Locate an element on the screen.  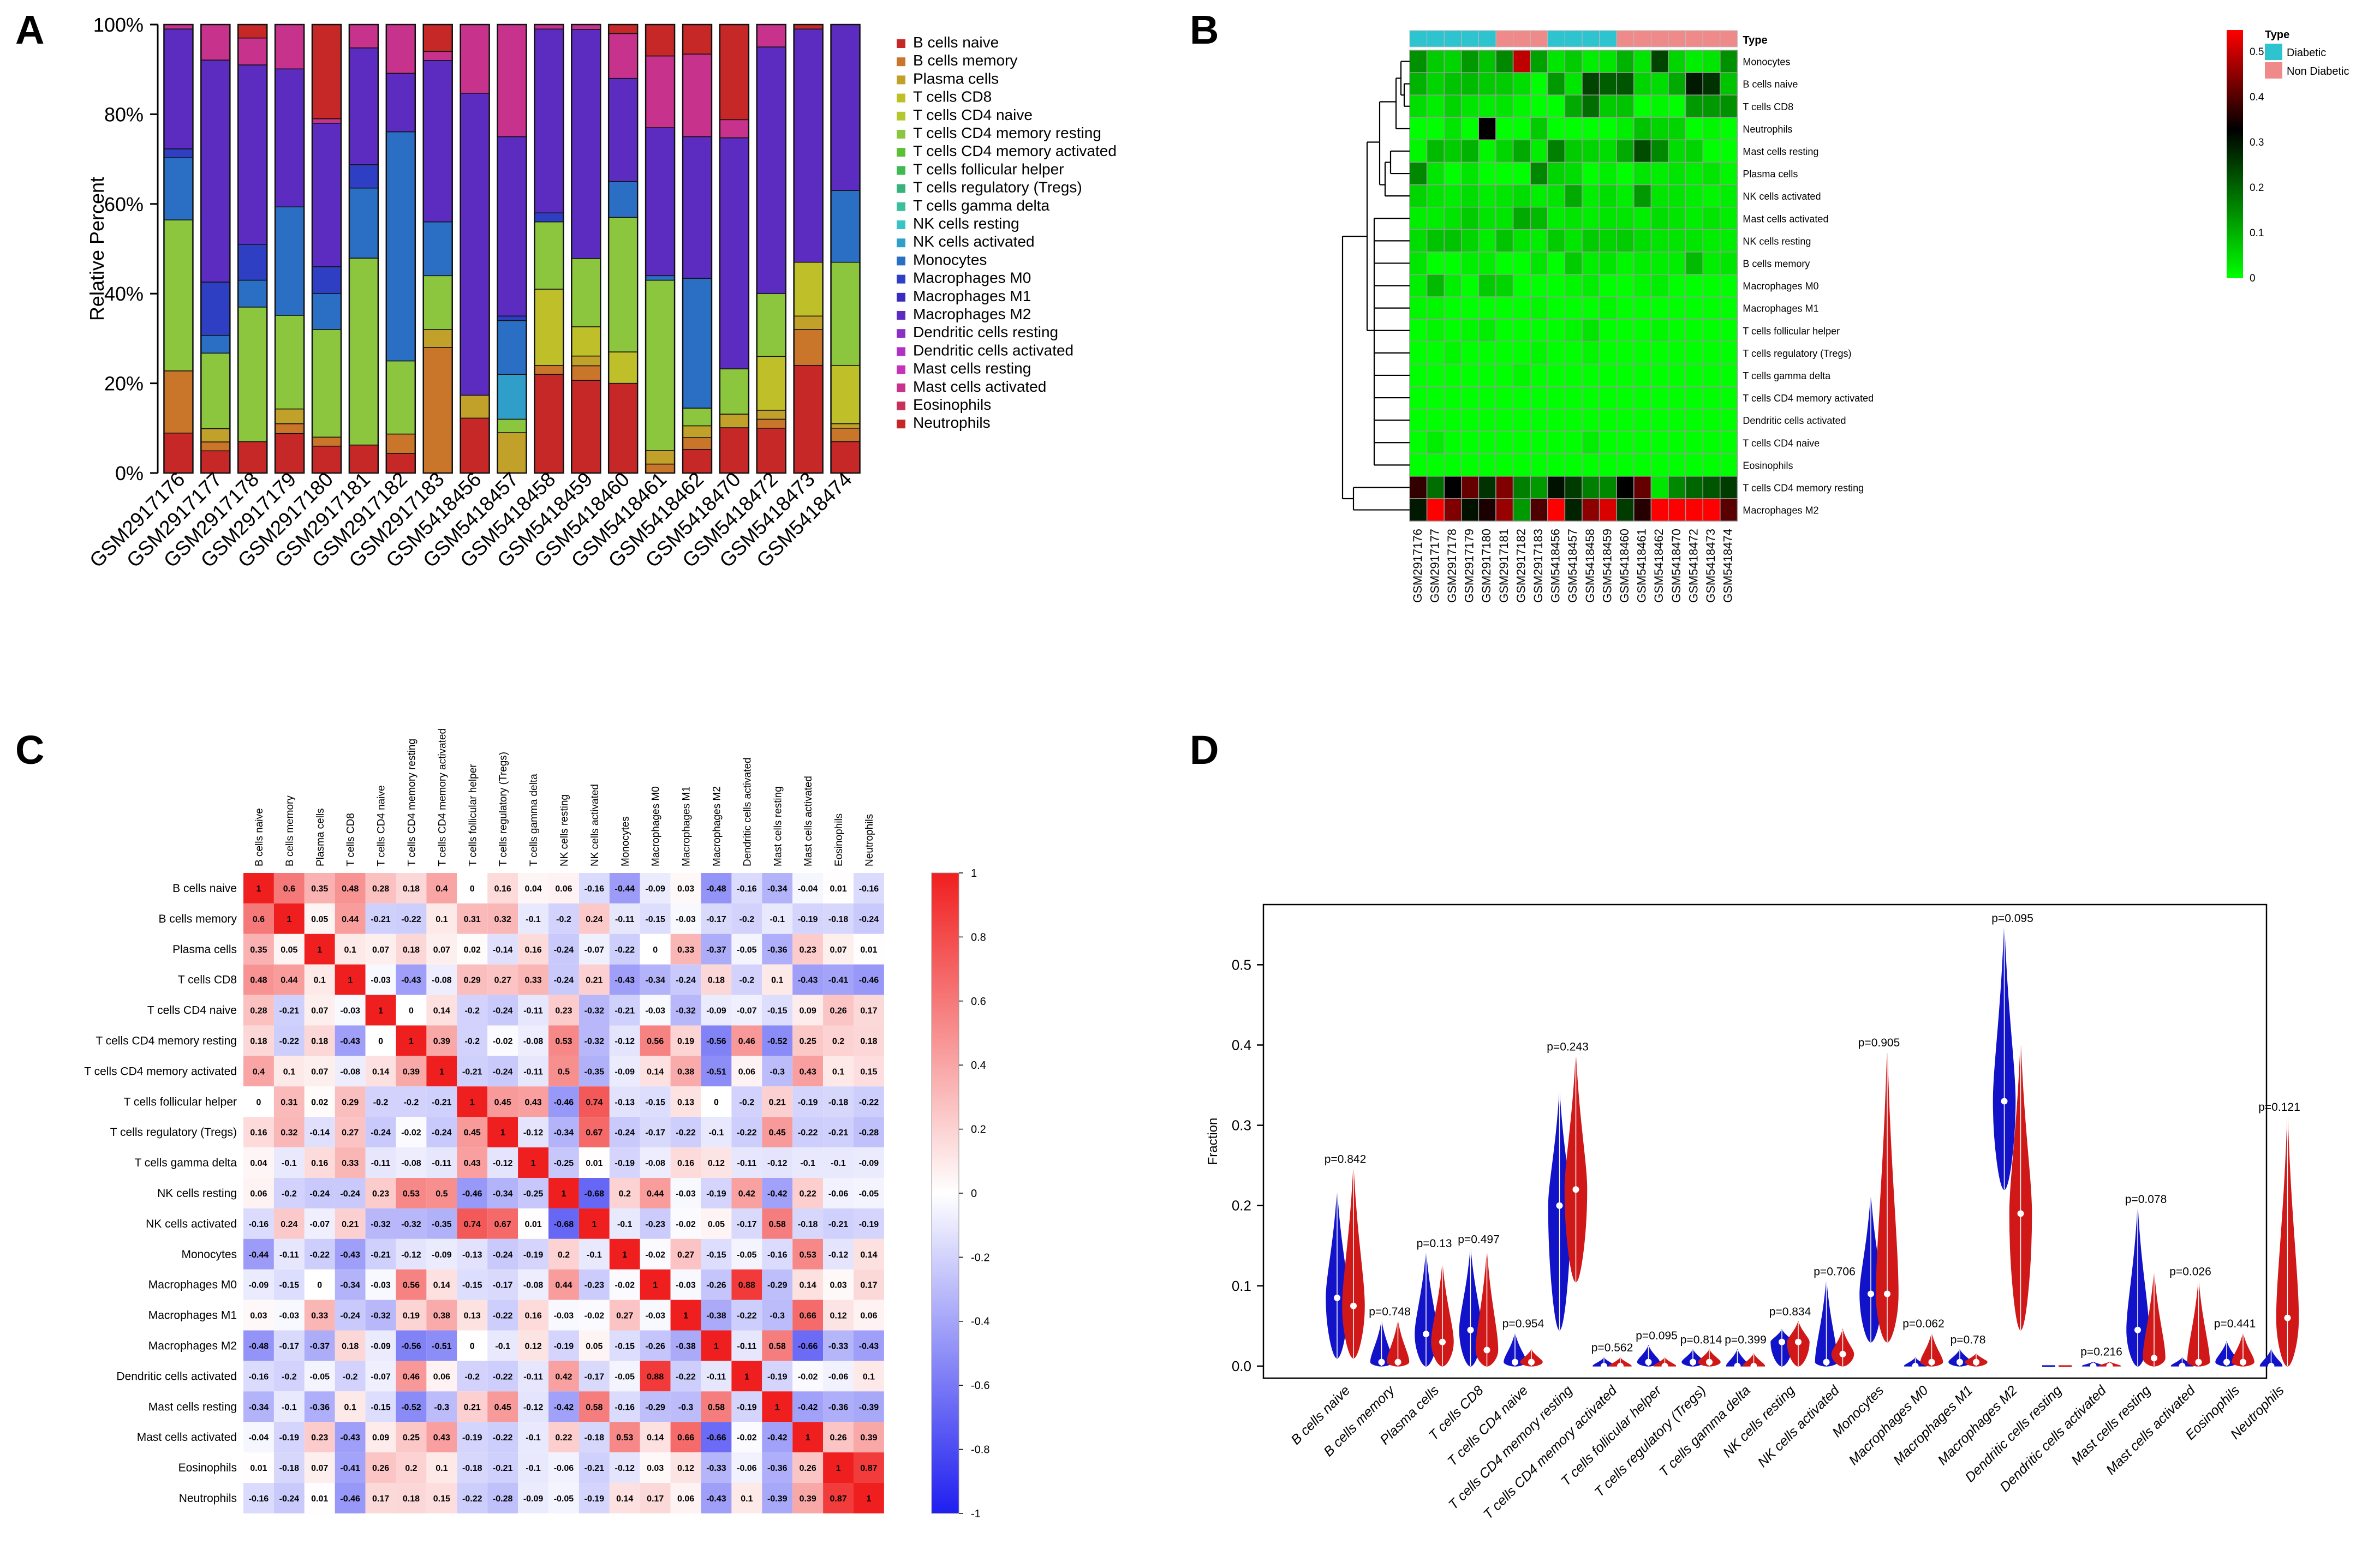
colorbar-tick-label: 0.2 is located at coordinates (2257, 188).